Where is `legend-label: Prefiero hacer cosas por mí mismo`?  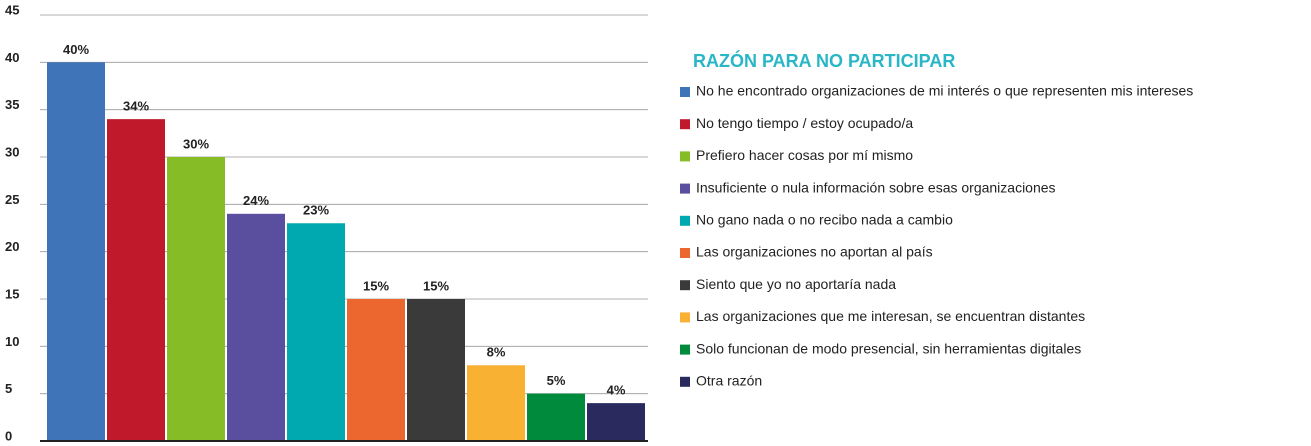 legend-label: Prefiero hacer cosas por mí mismo is located at coordinates (804, 155).